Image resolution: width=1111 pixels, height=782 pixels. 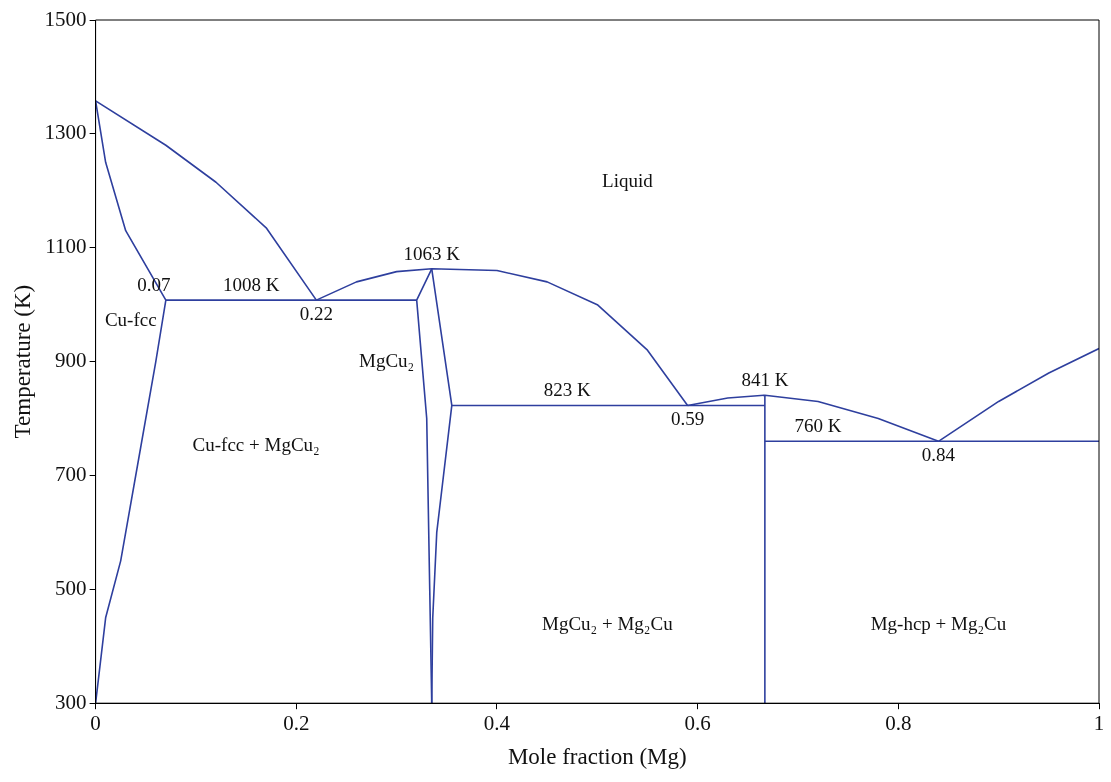 What do you see at coordinates (65, 18) in the screenshot?
I see `y-tick-label: 1500` at bounding box center [65, 18].